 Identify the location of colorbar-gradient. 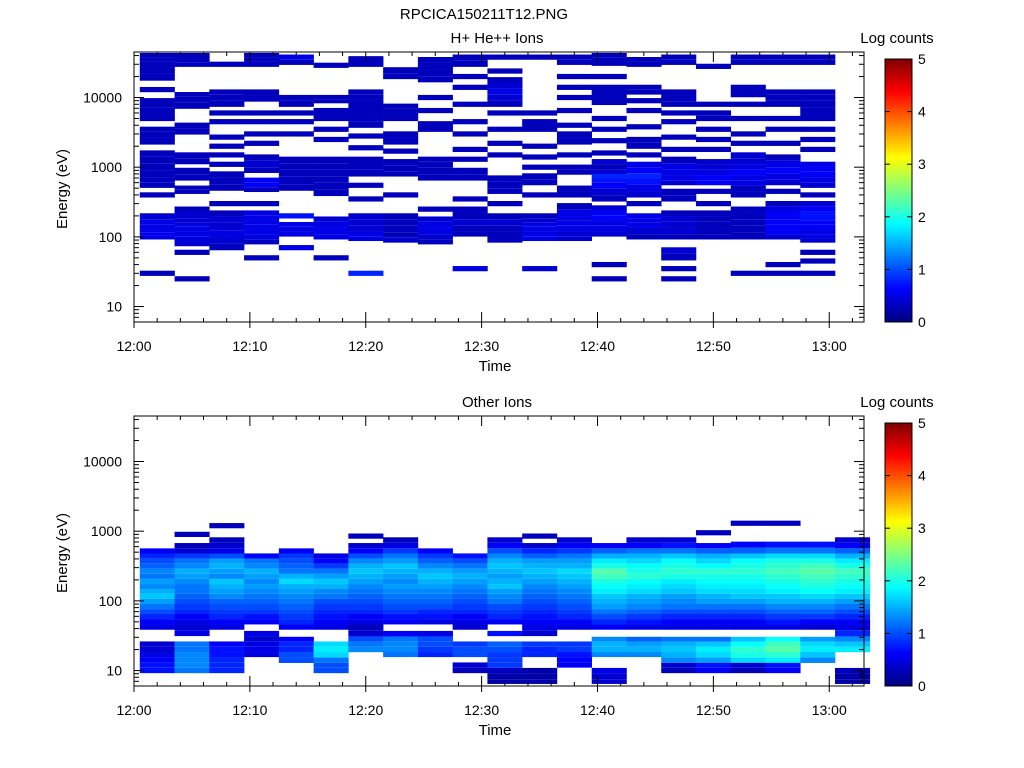
(898, 190).